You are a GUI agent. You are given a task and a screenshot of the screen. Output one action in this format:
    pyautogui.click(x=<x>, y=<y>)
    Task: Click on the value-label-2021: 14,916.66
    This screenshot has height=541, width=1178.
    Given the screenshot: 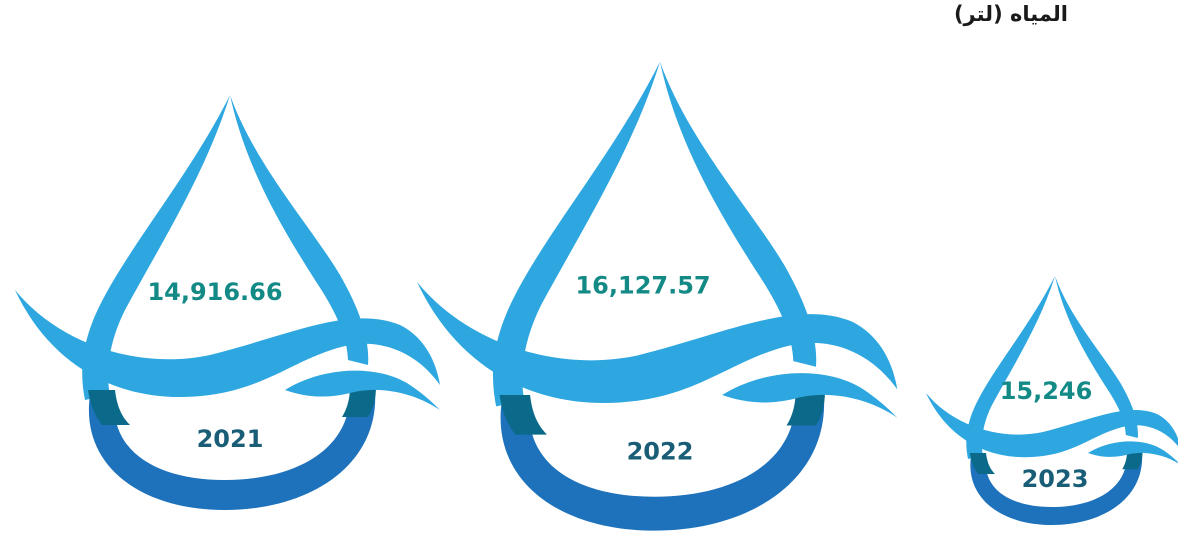 What is the action you would take?
    pyautogui.click(x=214, y=292)
    